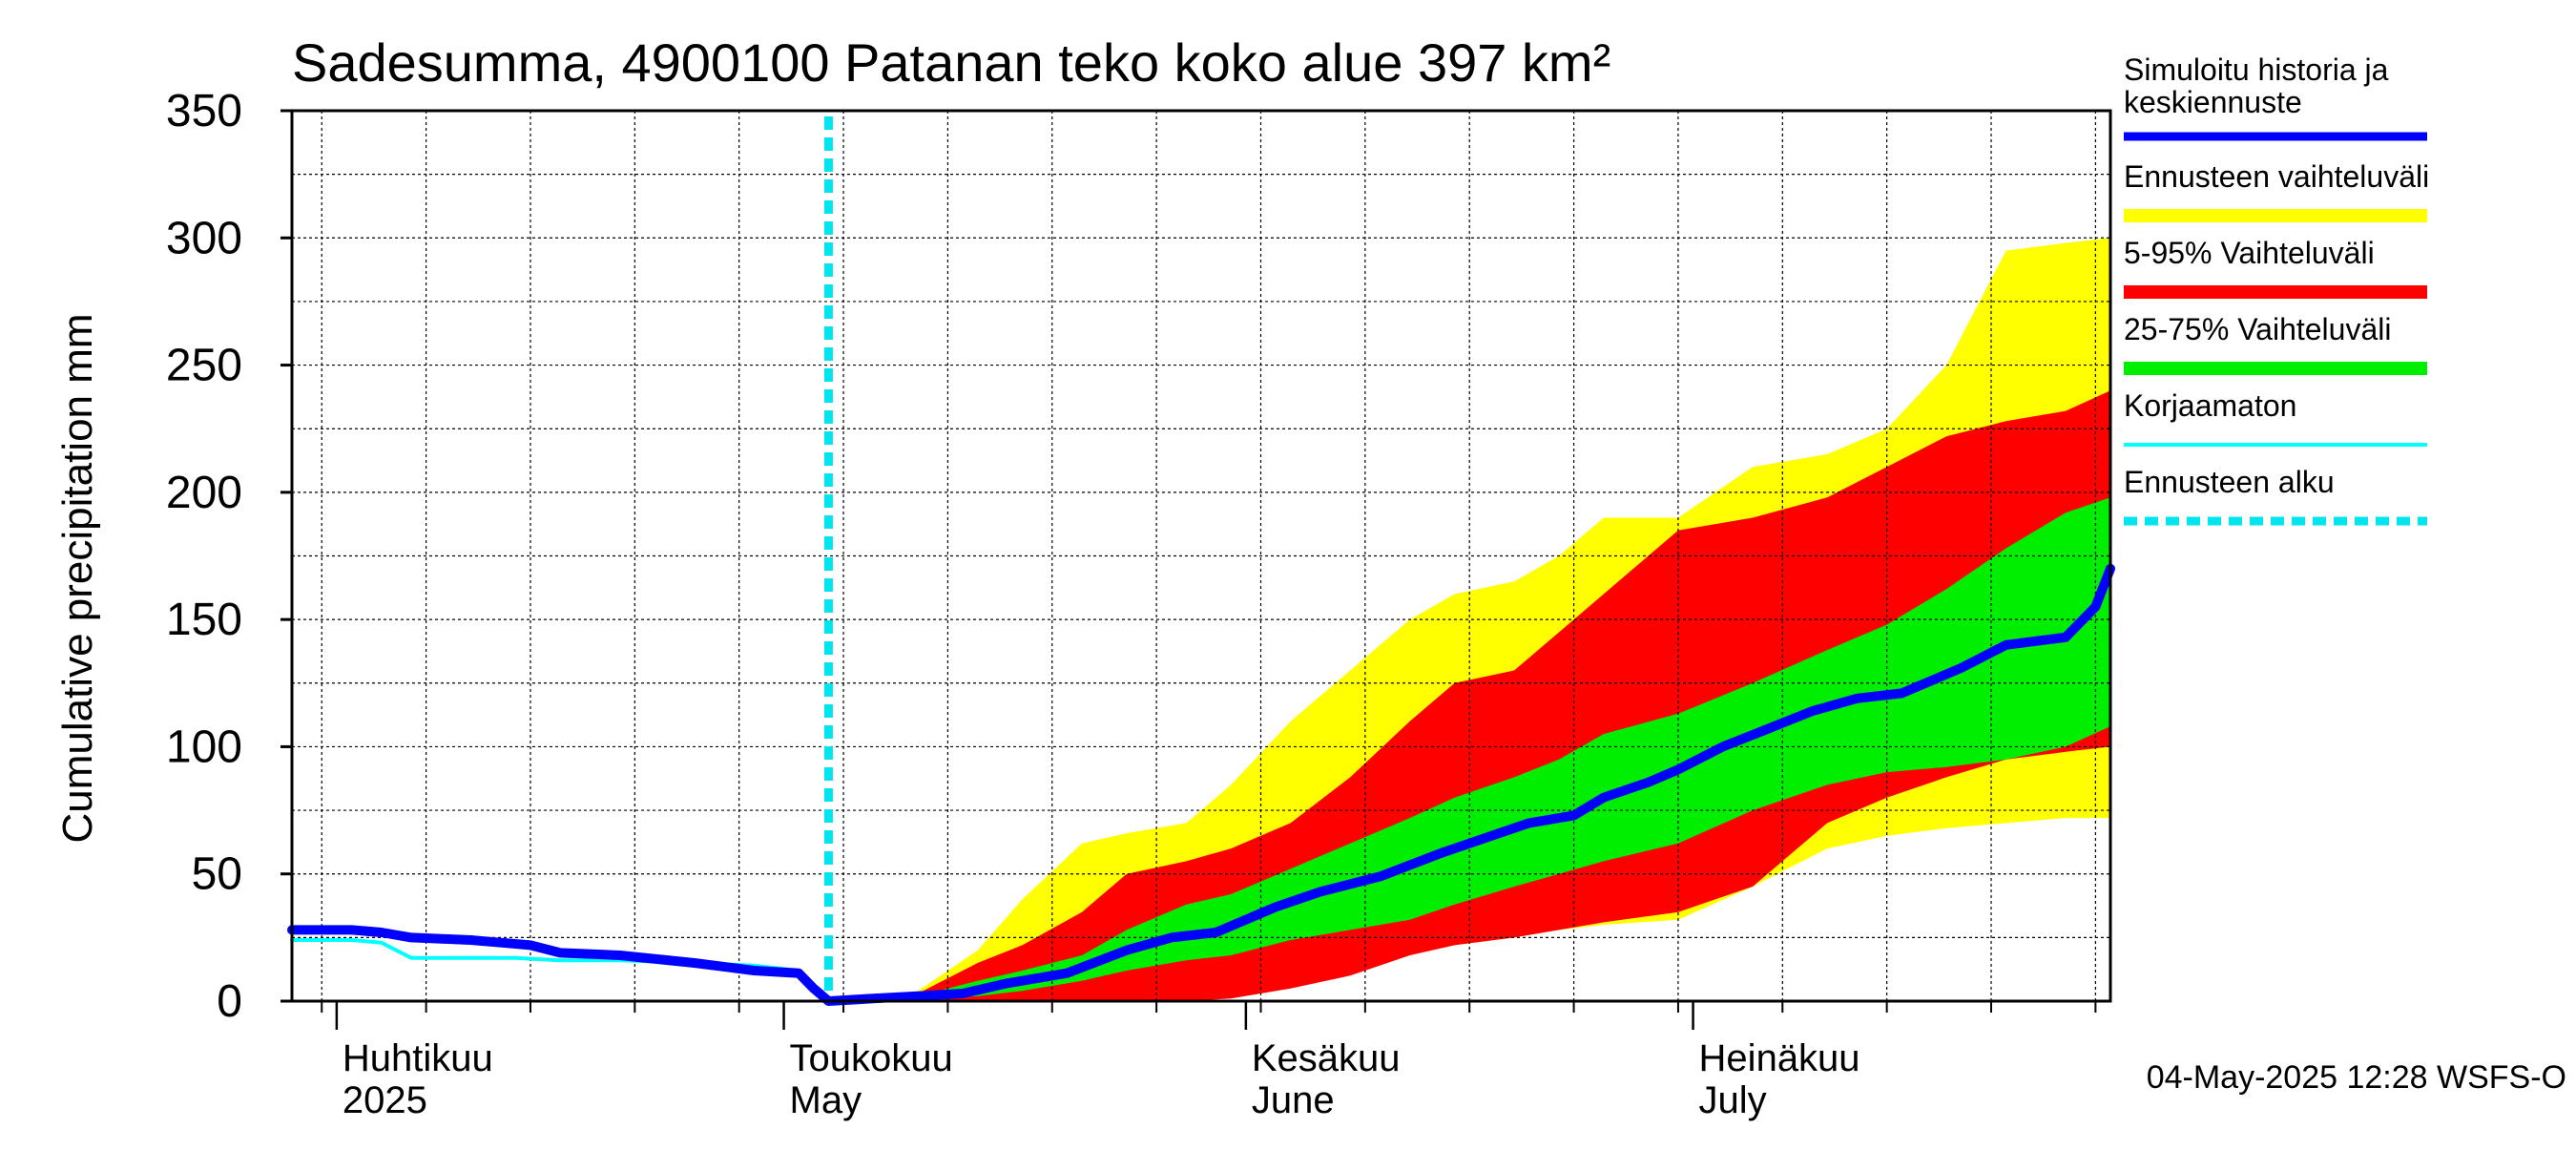  Describe the element at coordinates (871, 1058) in the screenshot. I see `x-month-label: Toukokuu` at that location.